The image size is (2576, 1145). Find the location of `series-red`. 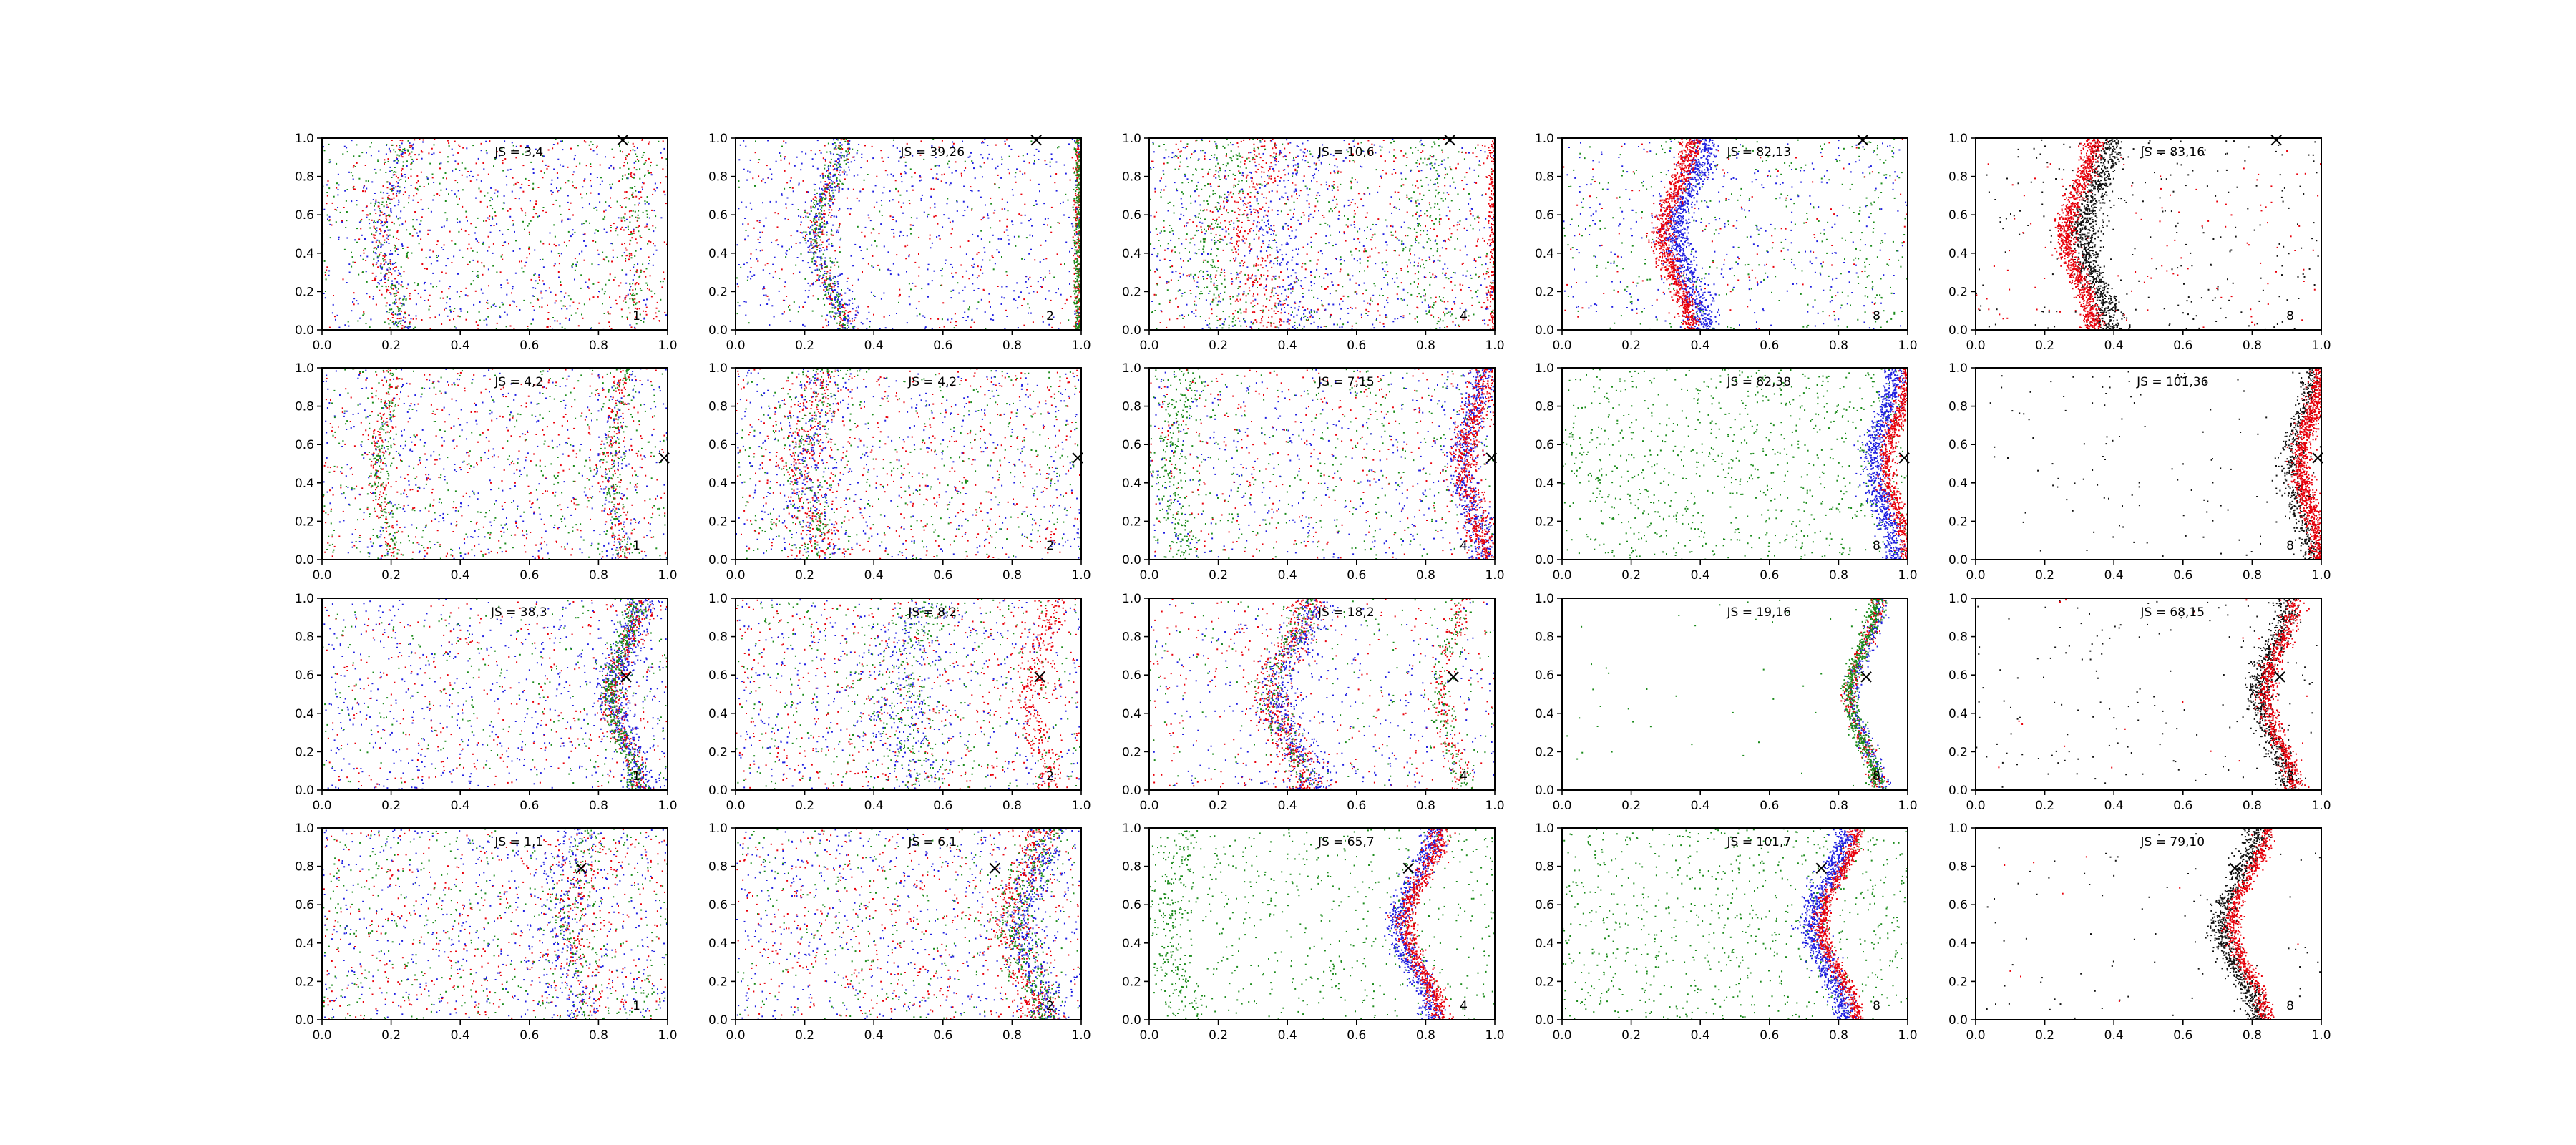

series-red is located at coordinates (1324, 234).